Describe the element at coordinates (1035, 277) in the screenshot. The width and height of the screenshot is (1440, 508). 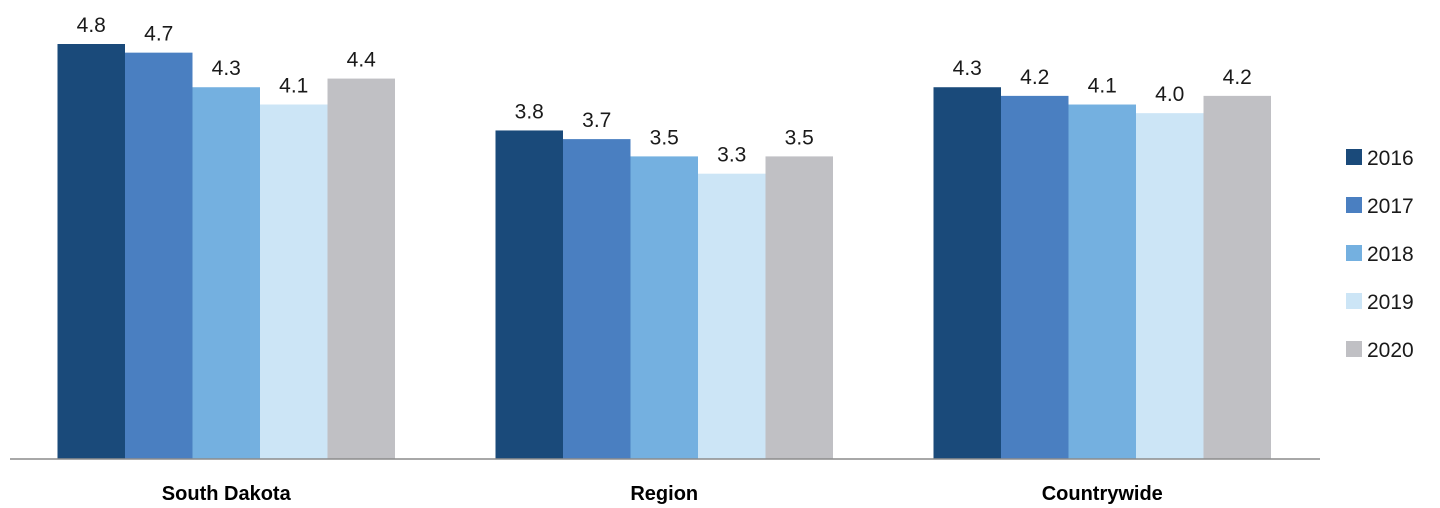
I see `bar-countrywide-2017` at that location.